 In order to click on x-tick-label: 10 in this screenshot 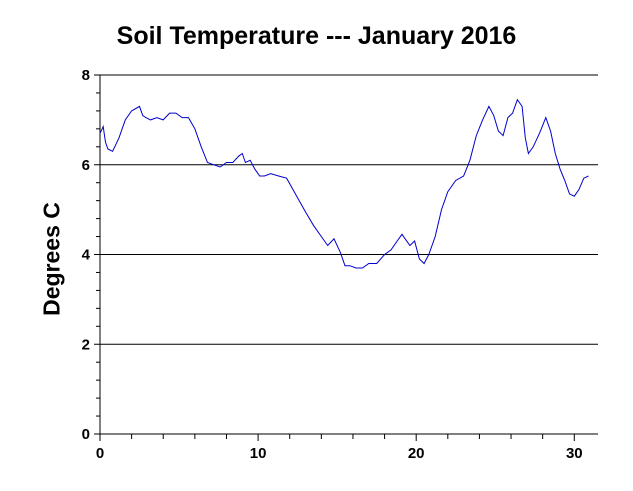, I will do `click(258, 453)`.